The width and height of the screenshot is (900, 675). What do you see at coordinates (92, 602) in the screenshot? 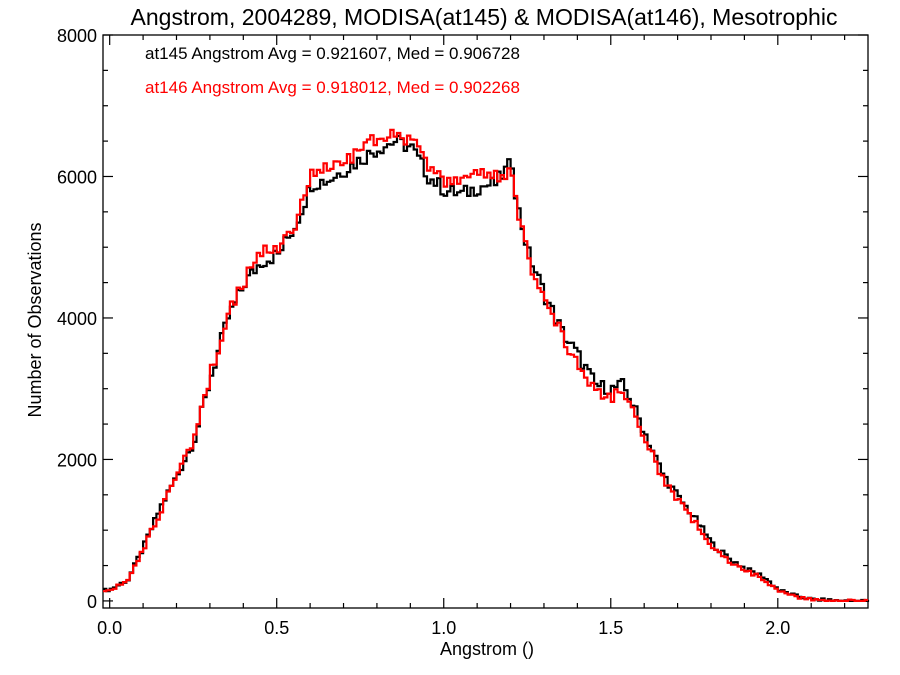
I see `y-tick-label: 0` at bounding box center [92, 602].